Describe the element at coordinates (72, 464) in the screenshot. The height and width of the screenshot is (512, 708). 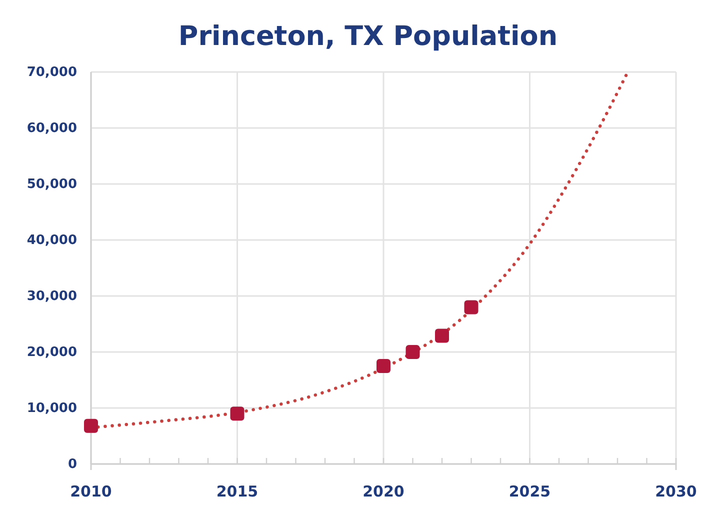
I see `y-tick-label: 0` at that location.